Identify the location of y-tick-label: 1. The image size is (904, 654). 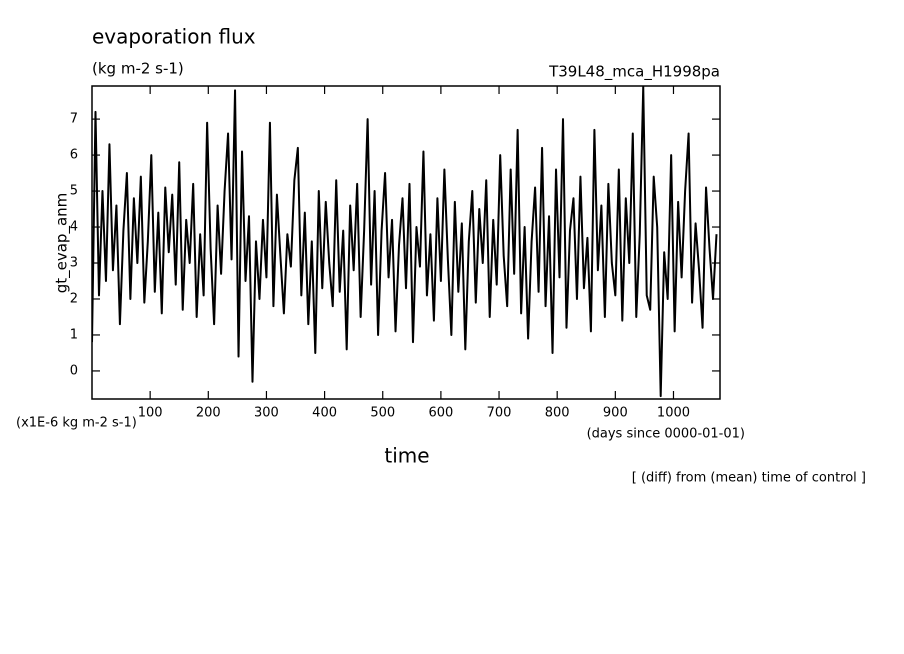
(74, 334).